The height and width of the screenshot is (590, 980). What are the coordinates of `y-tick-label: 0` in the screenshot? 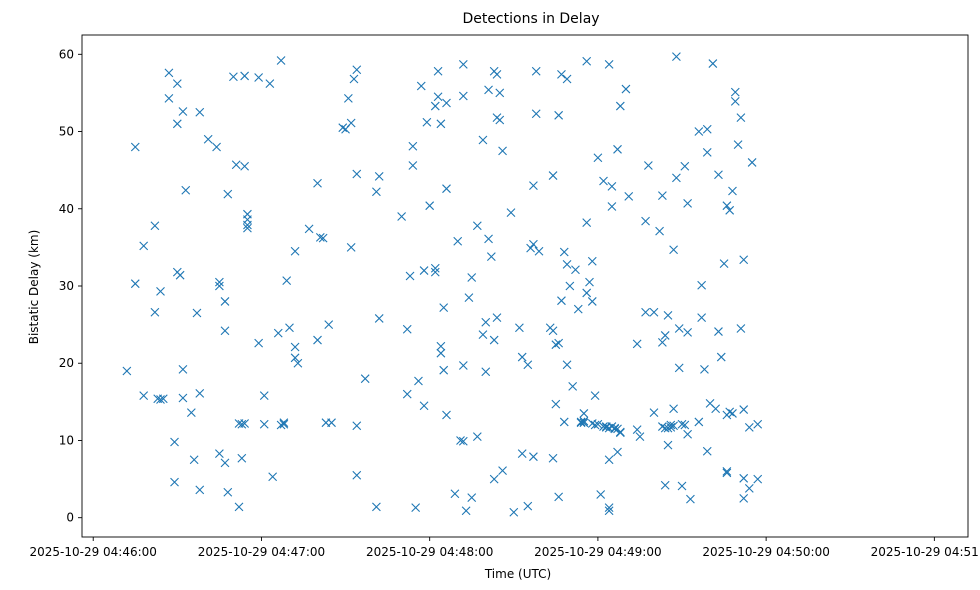 It's located at (70, 518).